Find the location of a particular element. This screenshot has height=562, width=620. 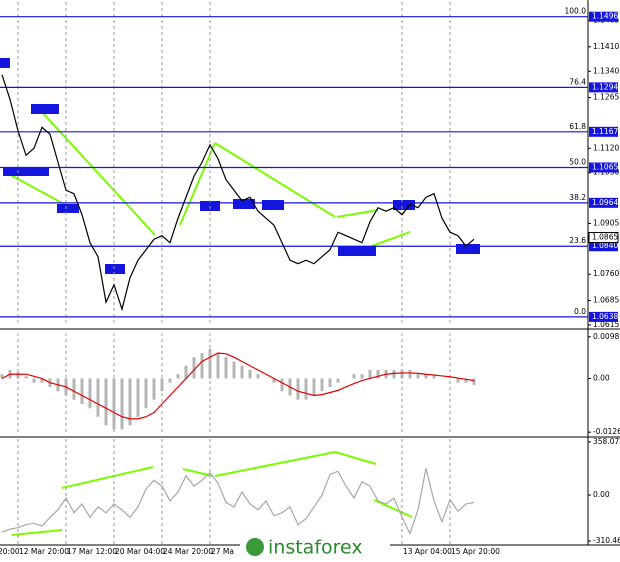

fib-ratio: 100.0 is located at coordinates (576, 11).